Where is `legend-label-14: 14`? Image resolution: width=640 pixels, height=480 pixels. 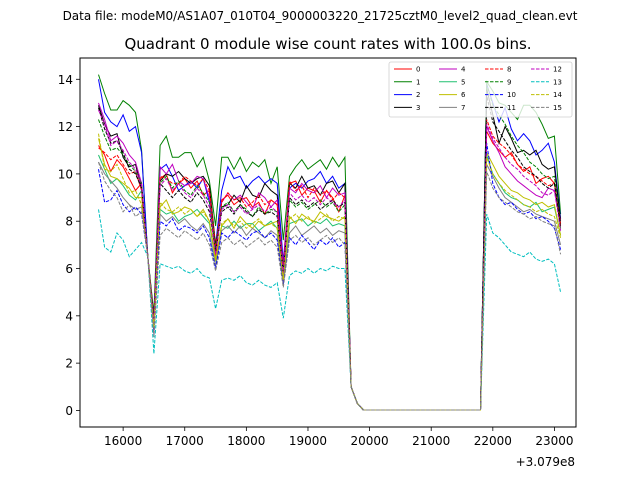 legend-label-14: 14 is located at coordinates (557, 95).